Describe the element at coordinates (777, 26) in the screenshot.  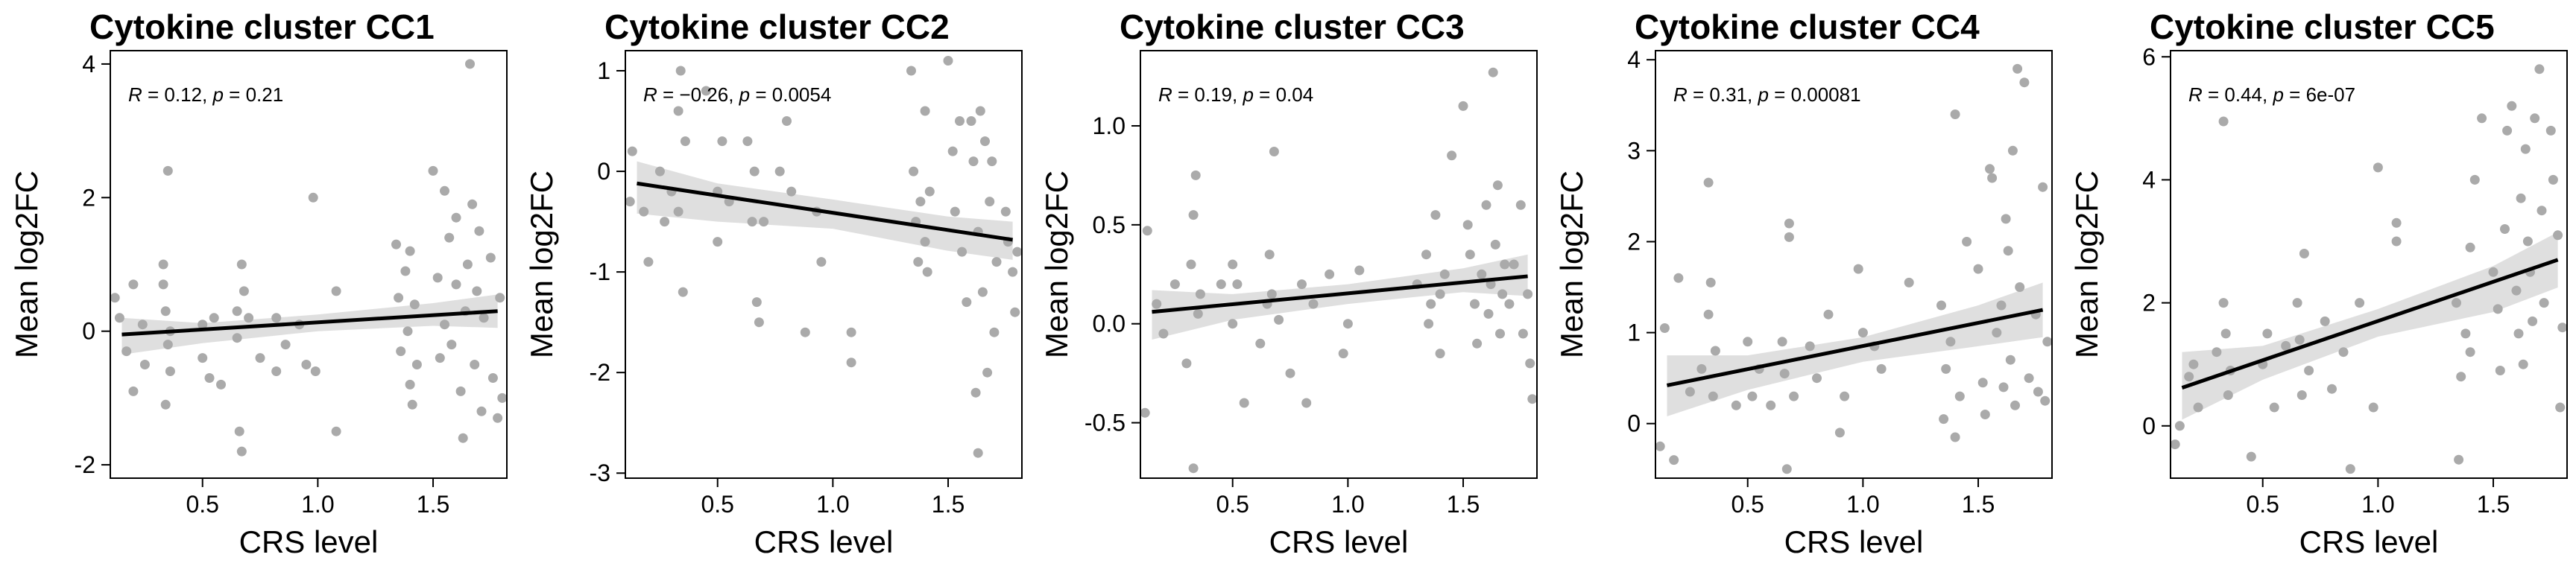
I see `chart-title: Cytokine cluster CC2` at that location.